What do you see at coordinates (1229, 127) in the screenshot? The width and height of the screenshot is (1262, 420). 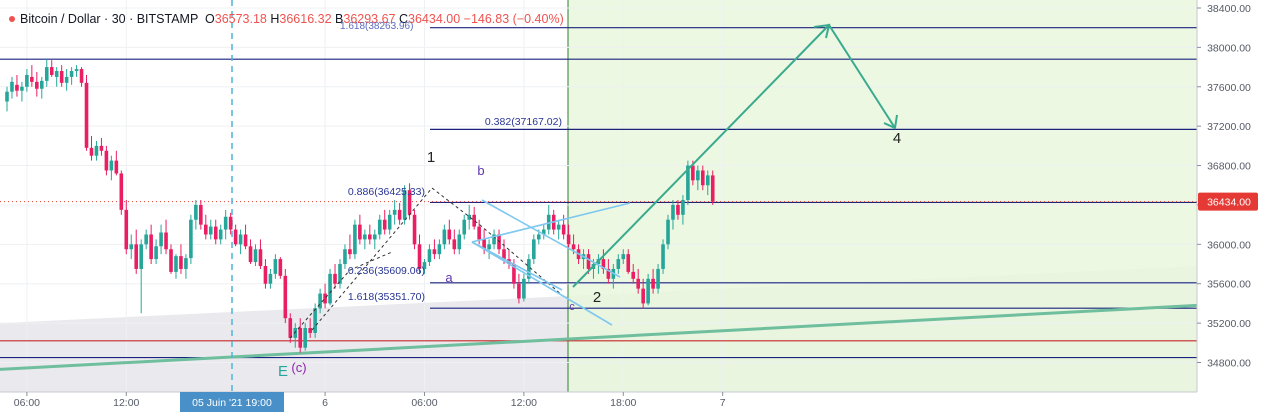 I see `price-tick-label: 37200.00` at bounding box center [1229, 127].